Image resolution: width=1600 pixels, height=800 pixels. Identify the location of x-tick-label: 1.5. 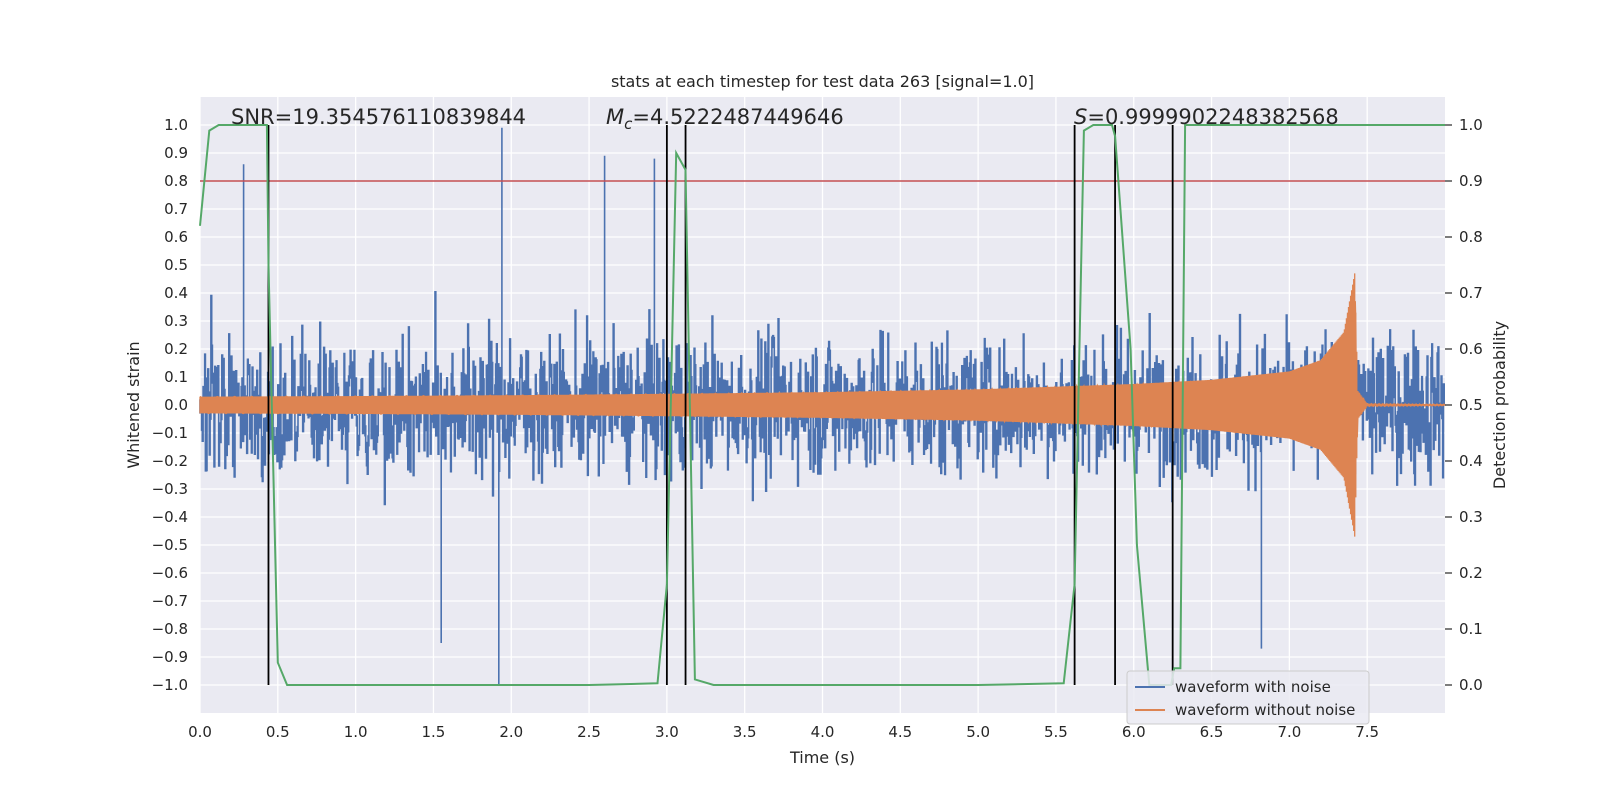
(434, 732).